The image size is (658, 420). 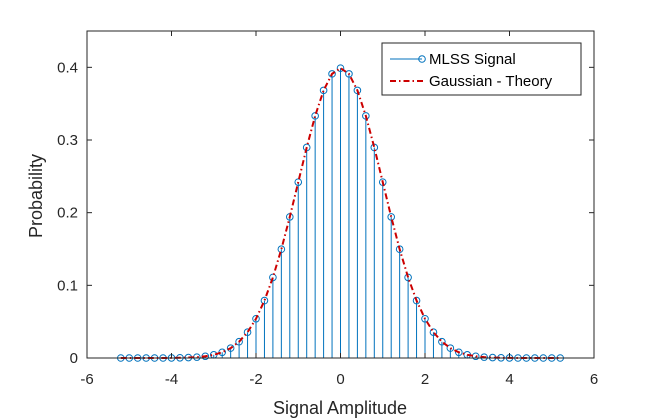 I want to click on y-tick-label: 0.4, so click(x=67, y=67).